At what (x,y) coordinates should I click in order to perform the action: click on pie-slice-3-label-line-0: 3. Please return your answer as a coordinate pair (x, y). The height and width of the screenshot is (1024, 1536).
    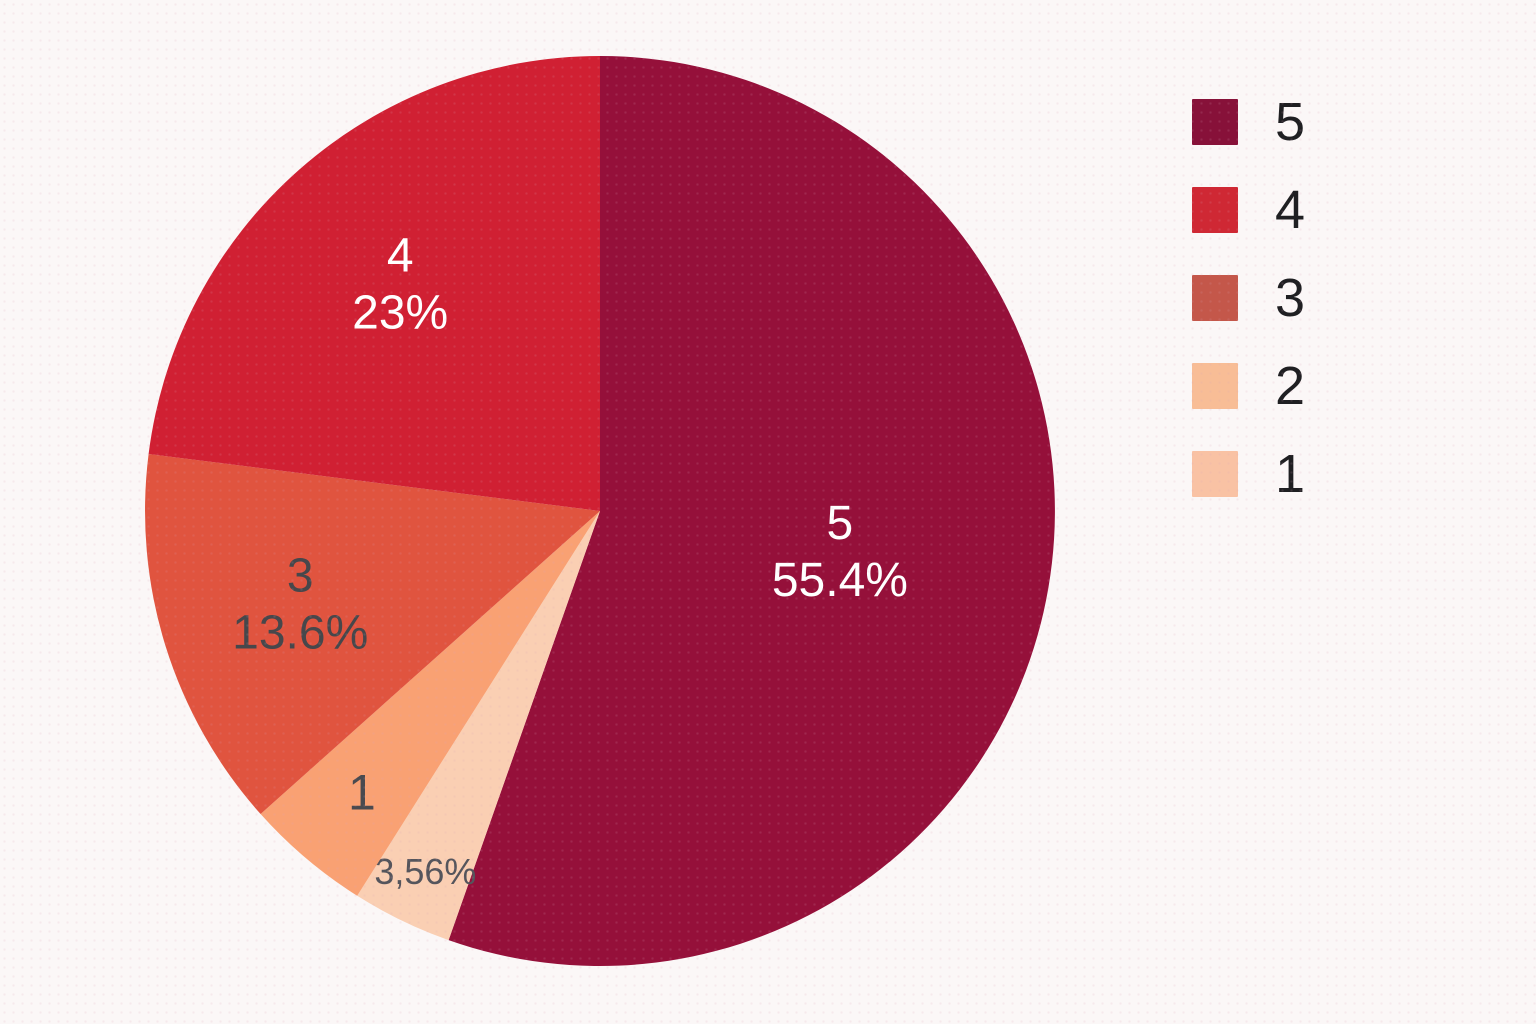
    Looking at the image, I should click on (300, 575).